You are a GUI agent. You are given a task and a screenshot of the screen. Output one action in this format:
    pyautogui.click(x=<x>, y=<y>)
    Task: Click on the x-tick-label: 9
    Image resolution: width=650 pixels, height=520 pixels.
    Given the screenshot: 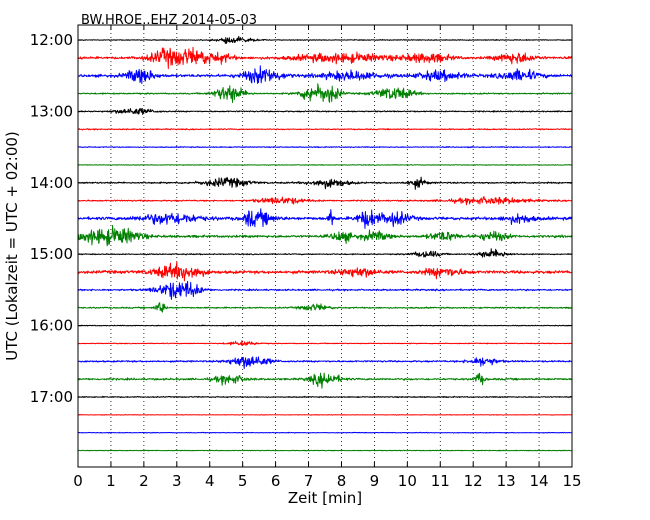 What is the action you would take?
    pyautogui.click(x=375, y=481)
    